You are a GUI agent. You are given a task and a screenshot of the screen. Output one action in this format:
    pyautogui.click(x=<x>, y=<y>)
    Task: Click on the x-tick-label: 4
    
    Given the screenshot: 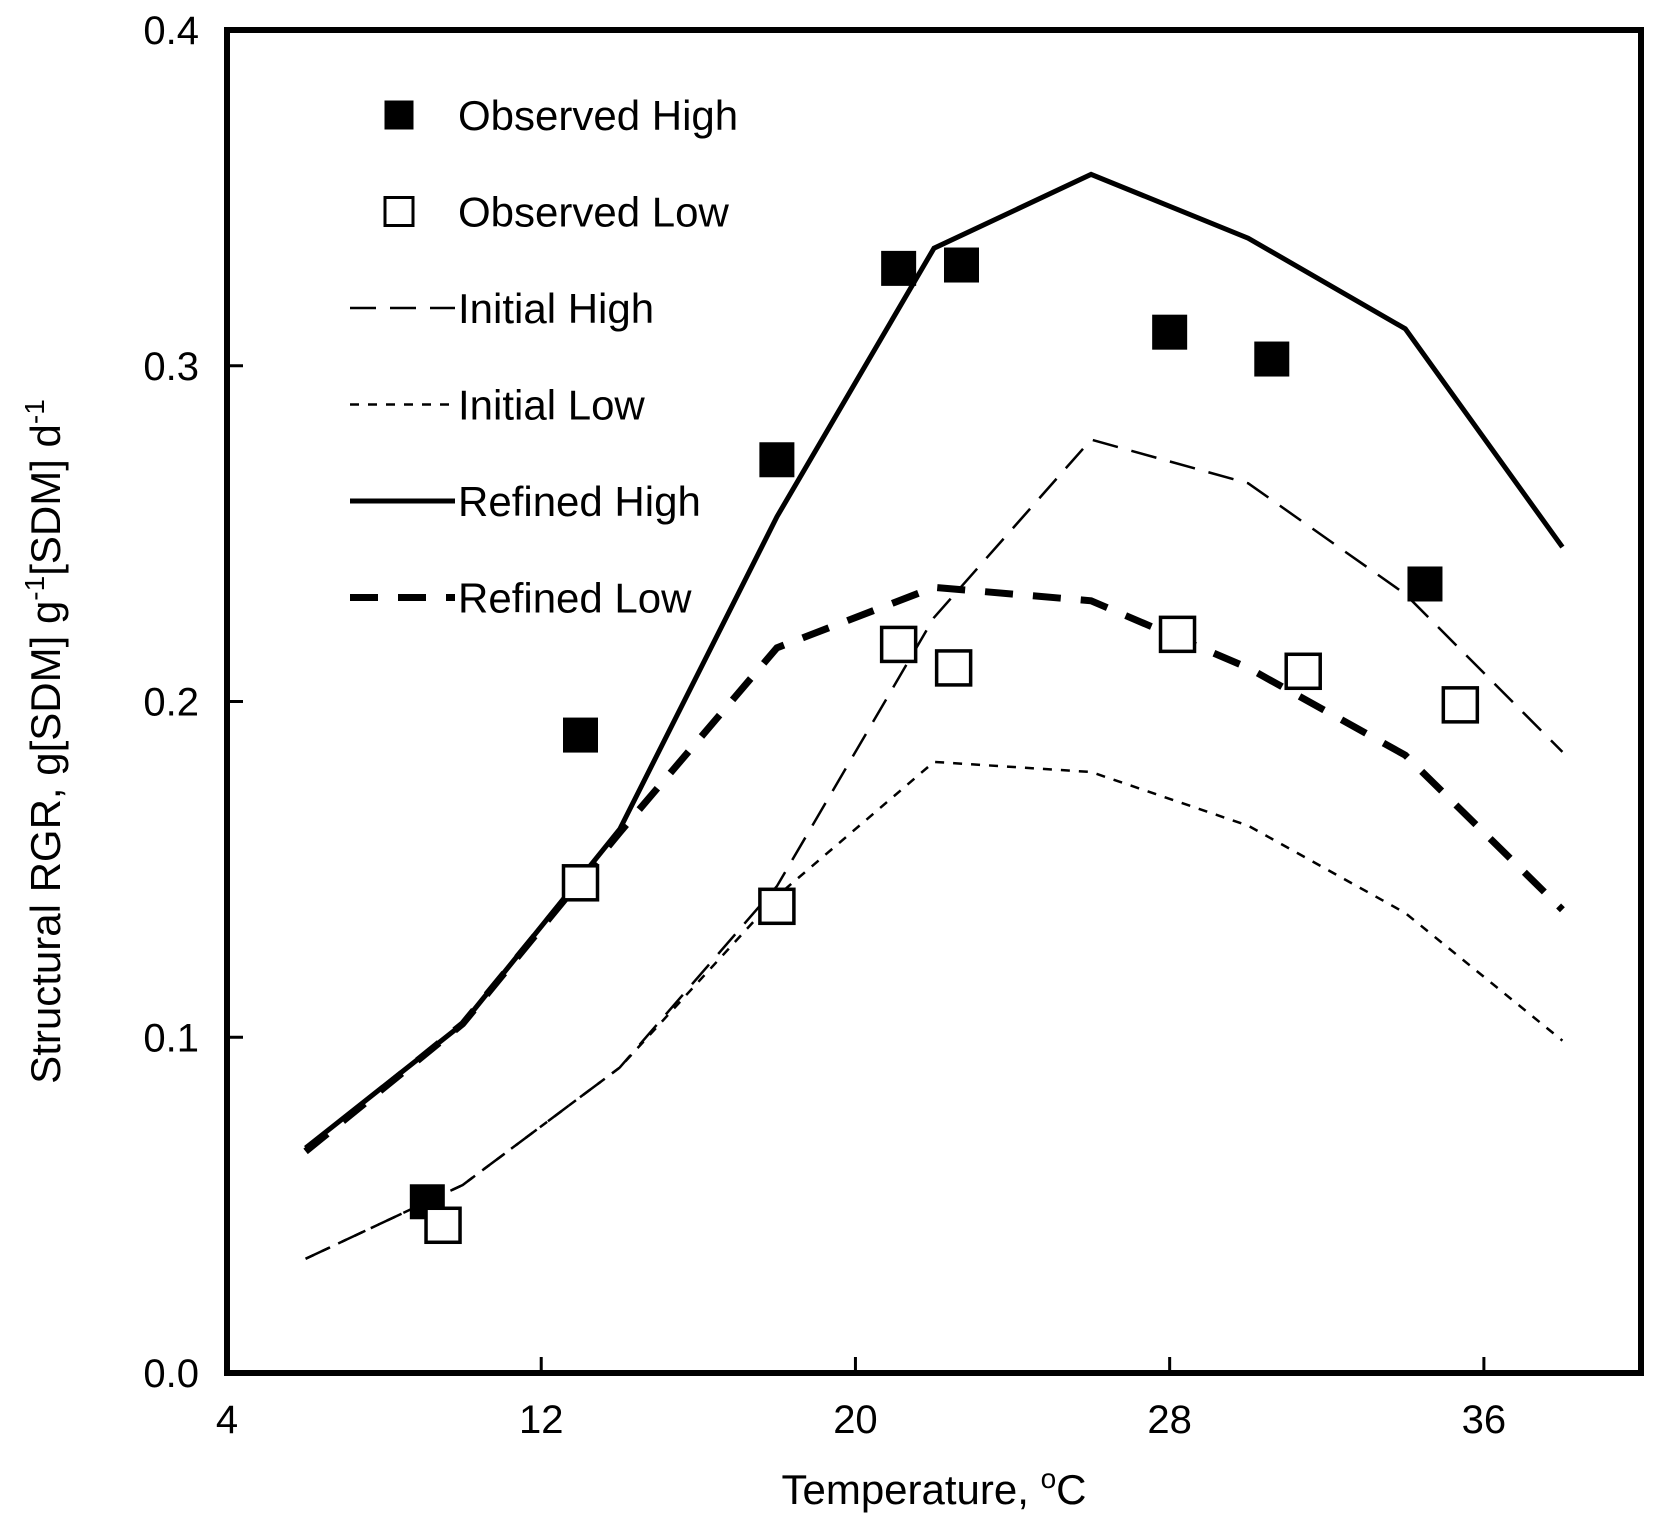 What is the action you would take?
    pyautogui.click(x=227, y=1420)
    